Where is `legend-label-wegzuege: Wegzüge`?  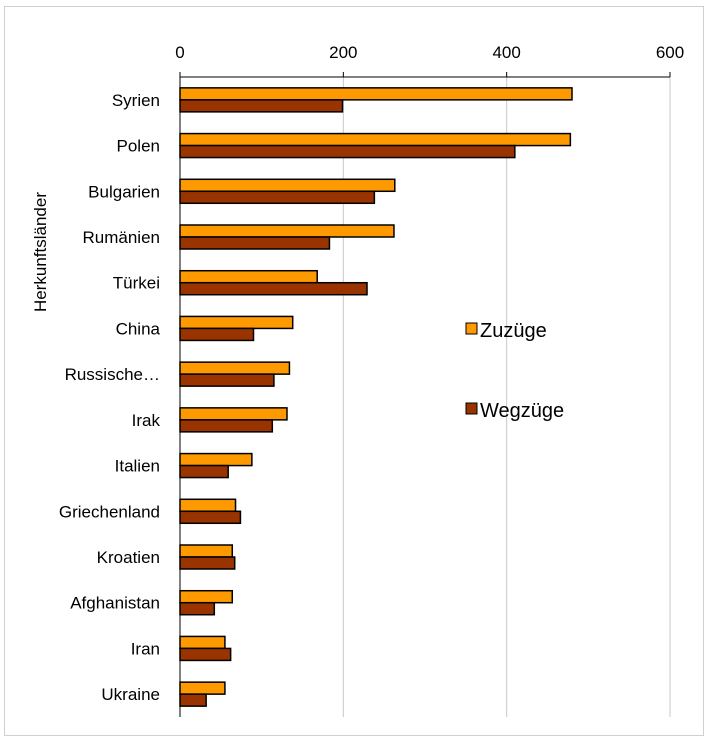
legend-label-wegzuege: Wegzüge is located at coordinates (522, 411).